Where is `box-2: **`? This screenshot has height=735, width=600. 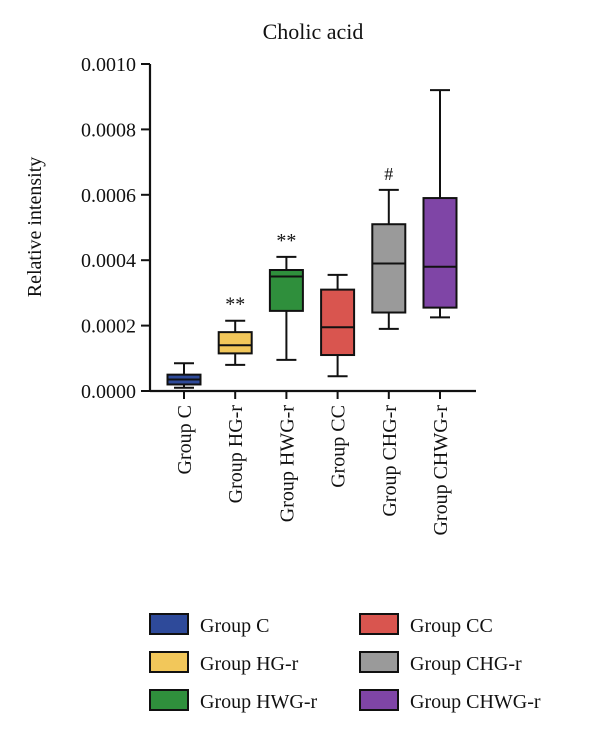 box-2: ** is located at coordinates (235, 330).